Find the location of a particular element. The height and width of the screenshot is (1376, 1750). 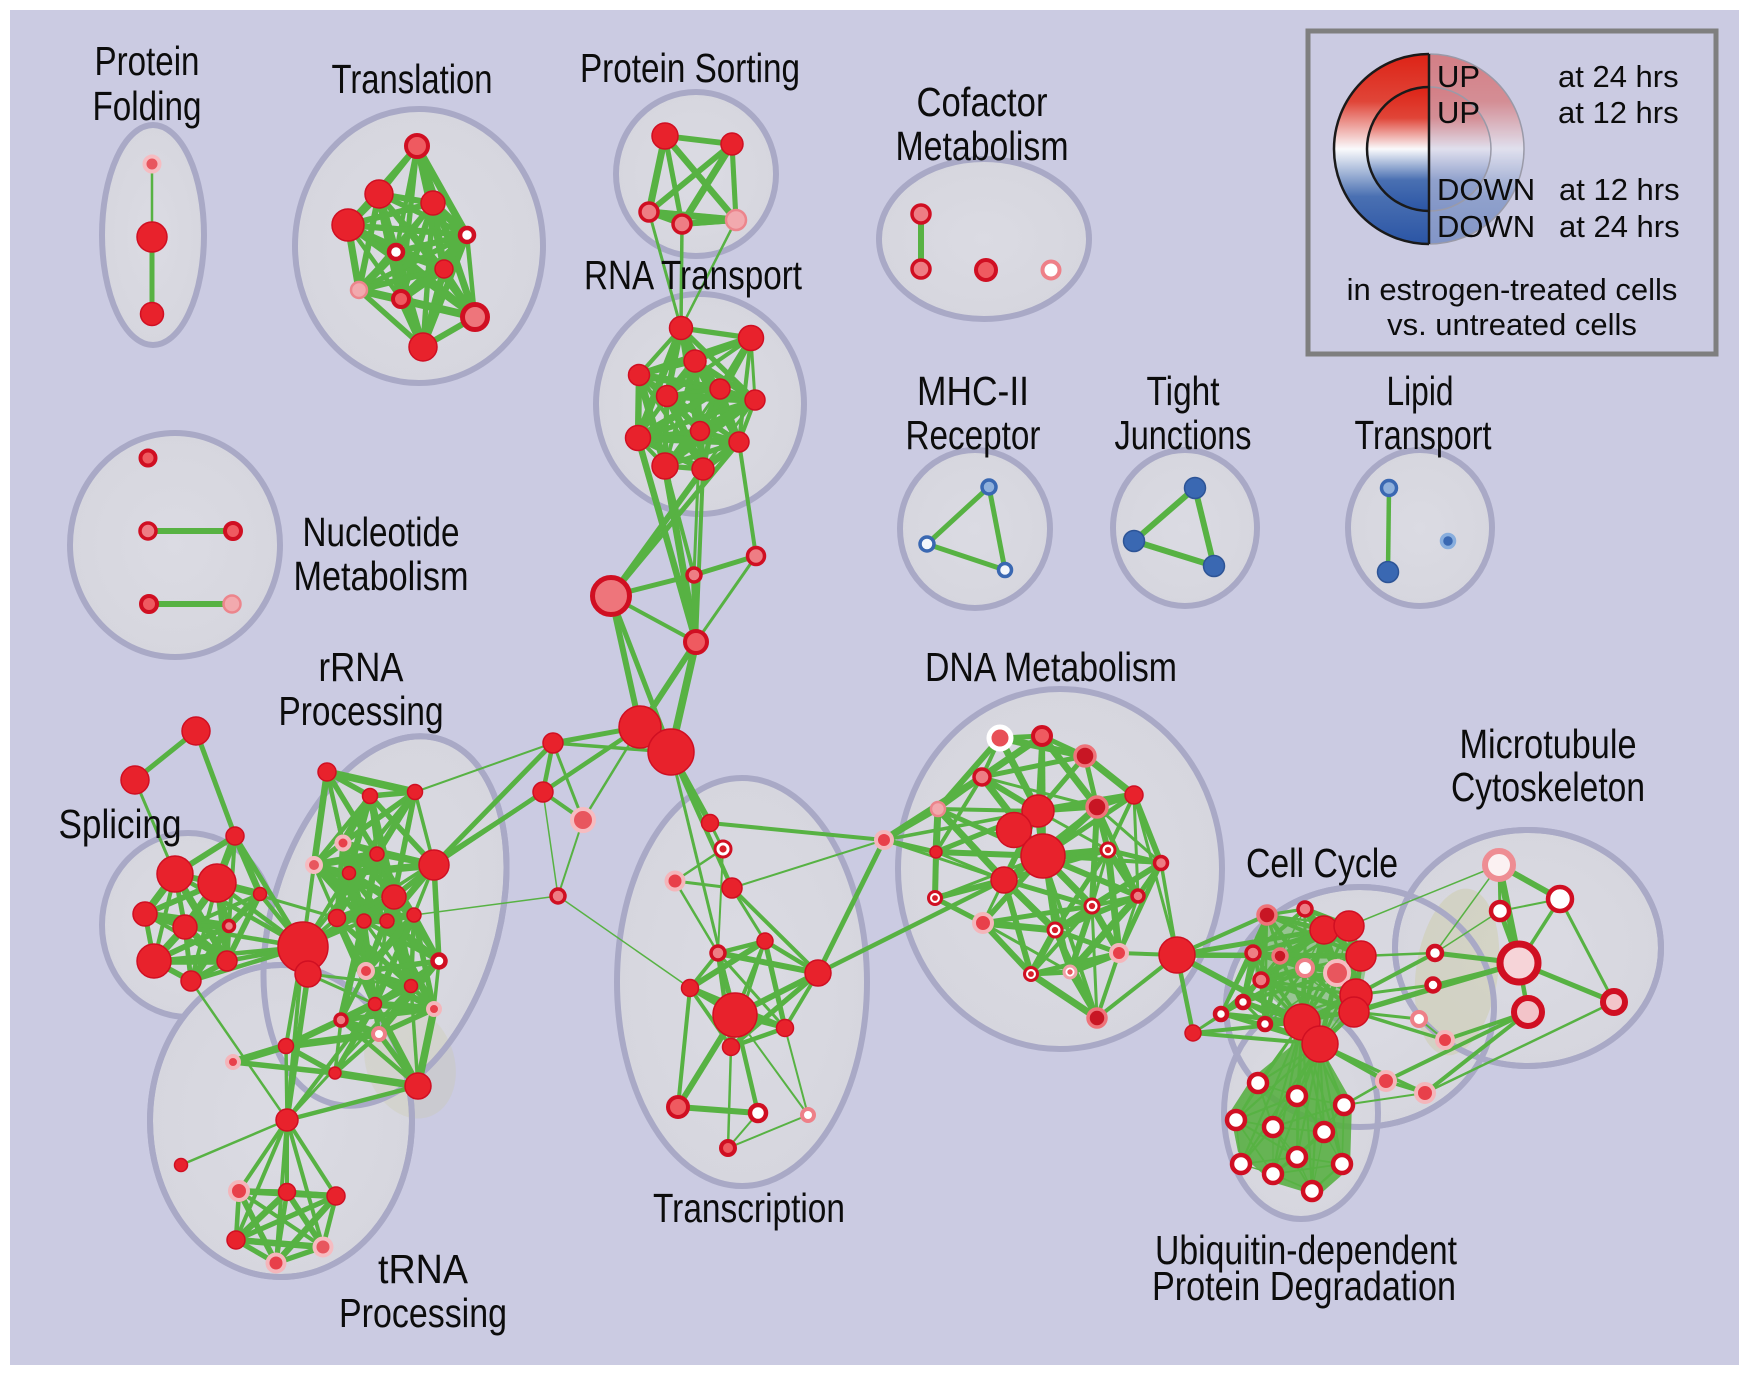

svg-text: Ubiquitin-dependent is located at coordinates (1306, 1250).